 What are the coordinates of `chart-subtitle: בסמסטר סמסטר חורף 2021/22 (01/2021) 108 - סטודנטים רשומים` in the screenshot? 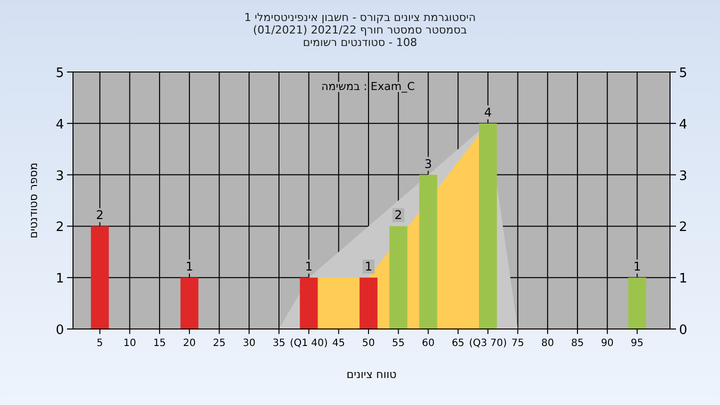 It's located at (360, 36).